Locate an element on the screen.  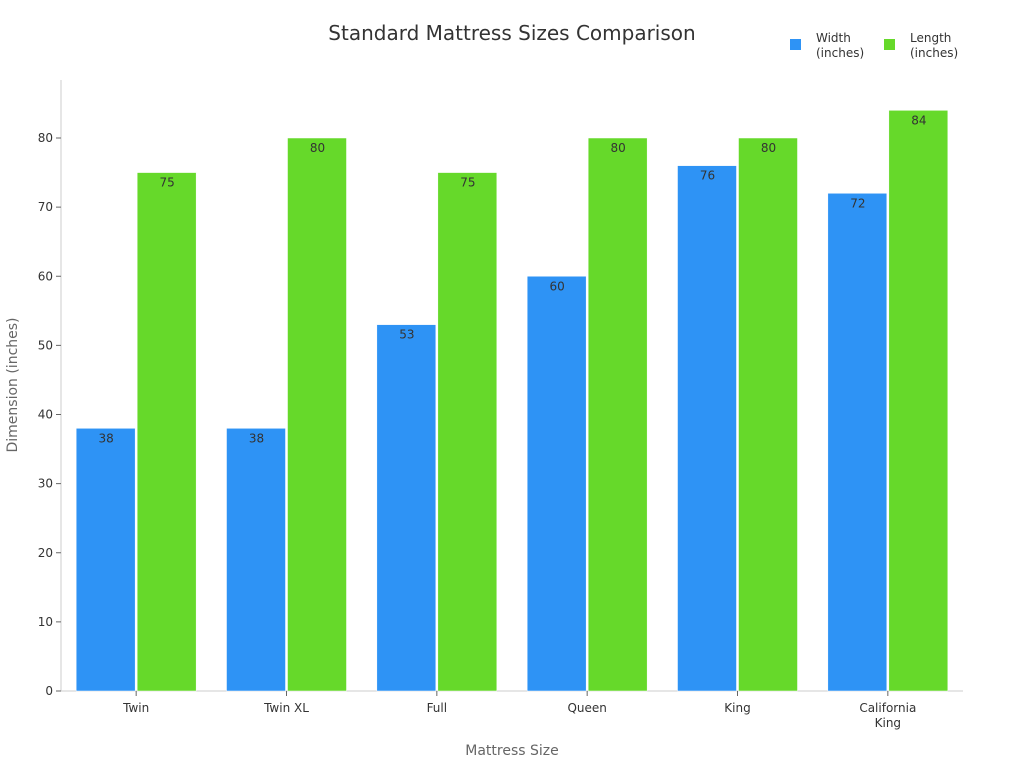
data-label: 72 is located at coordinates (857, 203).